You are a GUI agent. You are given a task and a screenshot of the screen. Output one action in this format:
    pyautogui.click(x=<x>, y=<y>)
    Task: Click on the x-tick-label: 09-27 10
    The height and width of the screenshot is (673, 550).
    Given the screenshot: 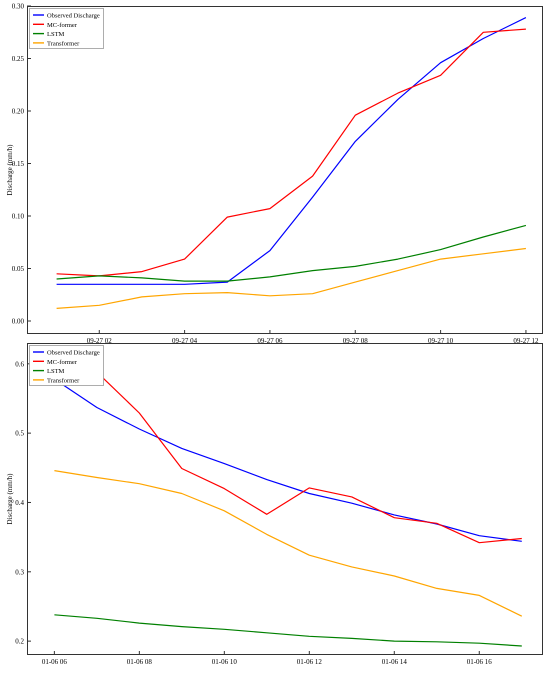 What is the action you would take?
    pyautogui.click(x=441, y=341)
    